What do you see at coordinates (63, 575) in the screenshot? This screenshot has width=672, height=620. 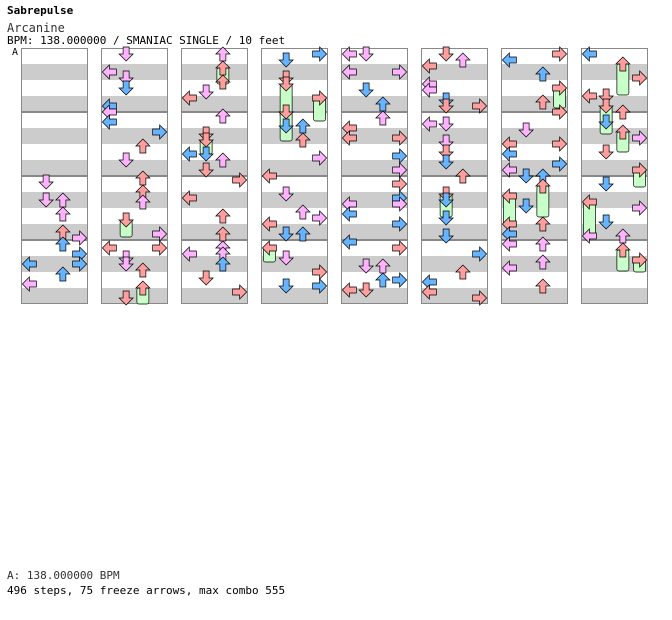 I see `bpm-legend: A: 138.000000 BPM` at bounding box center [63, 575].